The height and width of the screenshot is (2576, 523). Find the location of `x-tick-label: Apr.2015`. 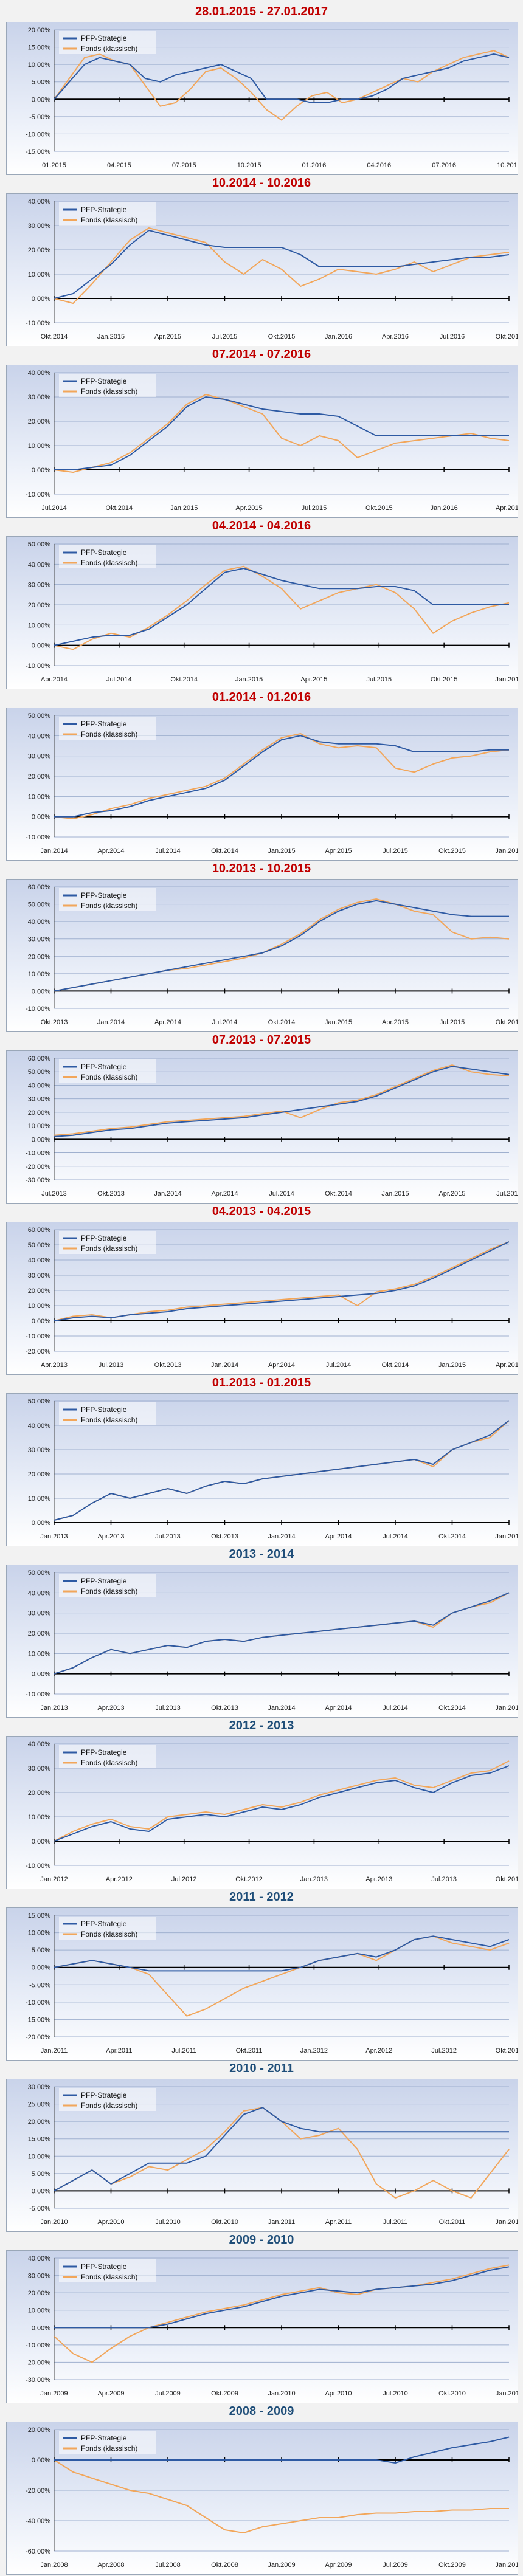

x-tick-label: Apr.2015 is located at coordinates (250, 509).